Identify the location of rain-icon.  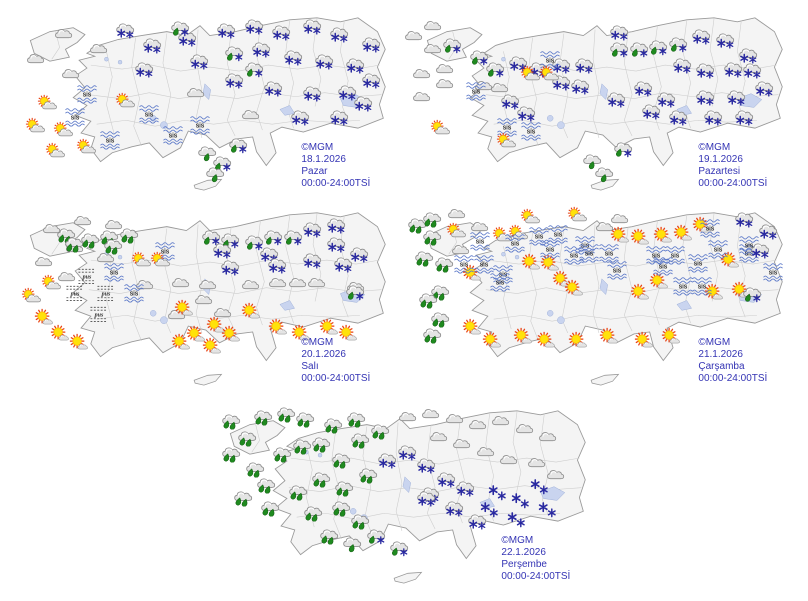
(215, 173).